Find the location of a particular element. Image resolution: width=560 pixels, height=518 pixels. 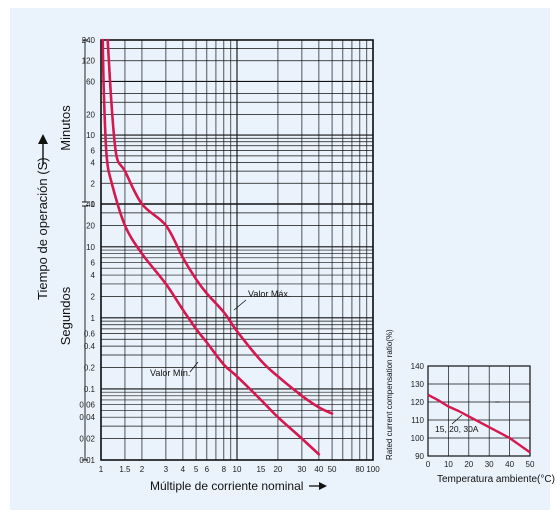

x-tick-label: 3 is located at coordinates (166, 469).